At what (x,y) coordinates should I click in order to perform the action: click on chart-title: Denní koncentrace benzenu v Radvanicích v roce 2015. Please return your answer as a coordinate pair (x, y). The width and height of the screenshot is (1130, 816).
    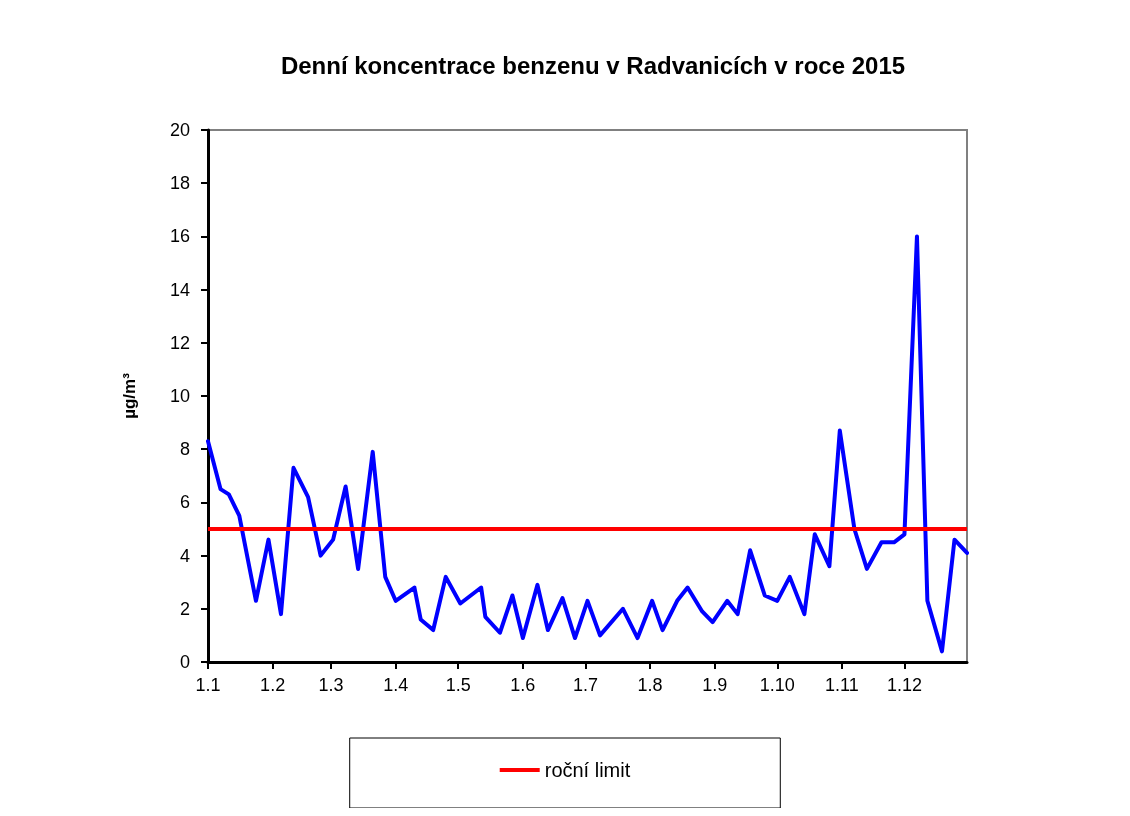
    Looking at the image, I should click on (593, 65).